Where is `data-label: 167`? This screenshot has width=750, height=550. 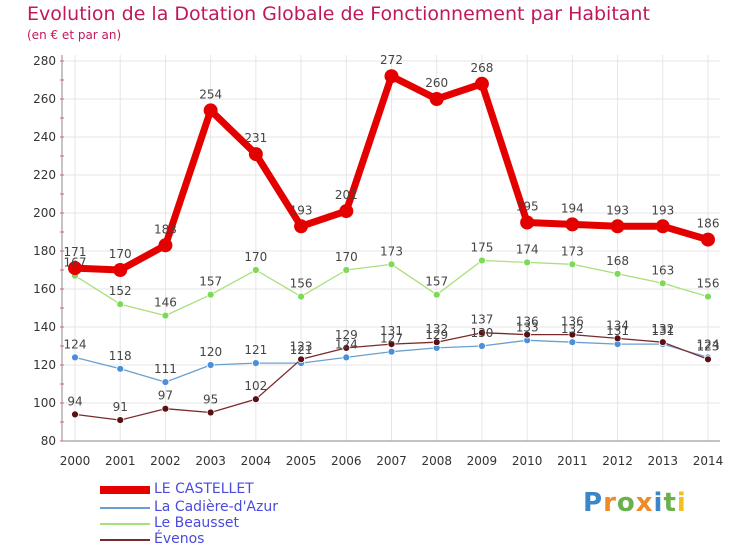
data-label: 167 is located at coordinates (75, 263).